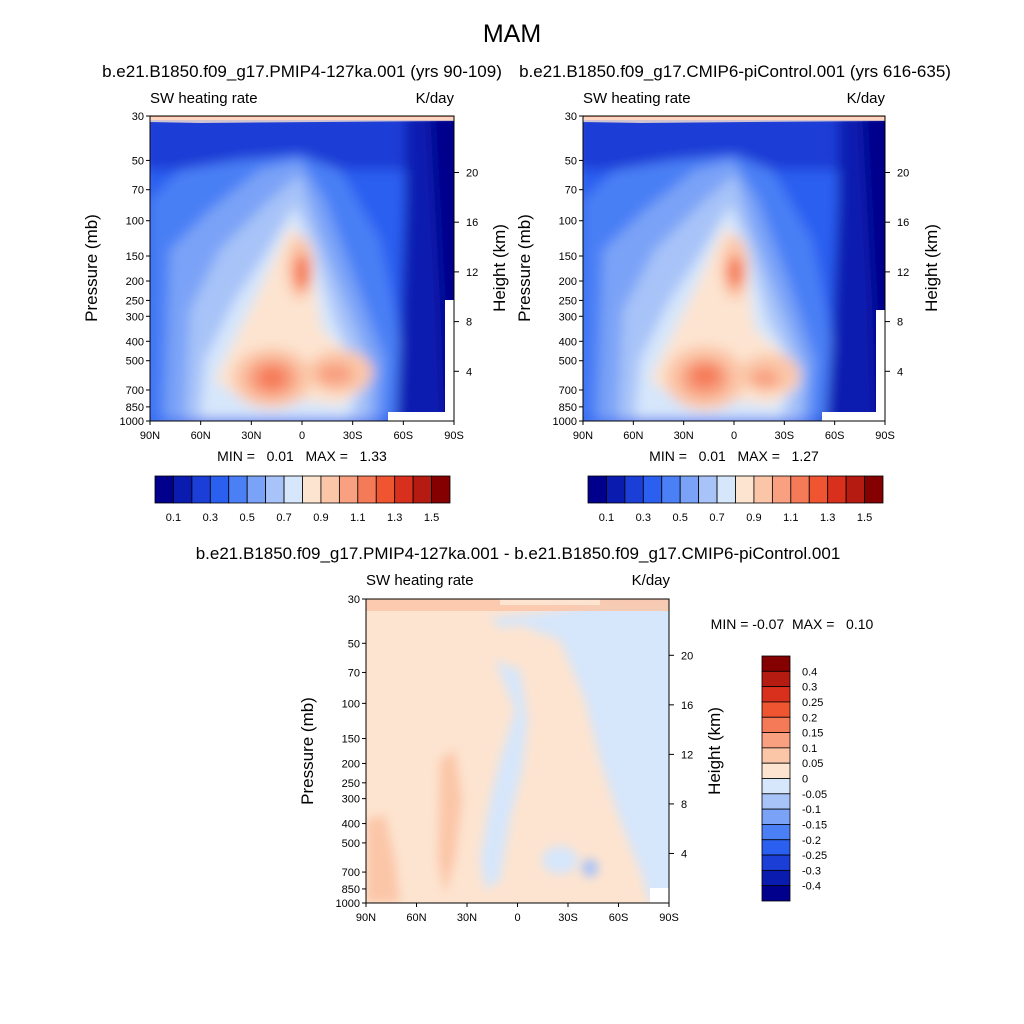  I want to click on panel-b-units-label: K/day, so click(866, 98).